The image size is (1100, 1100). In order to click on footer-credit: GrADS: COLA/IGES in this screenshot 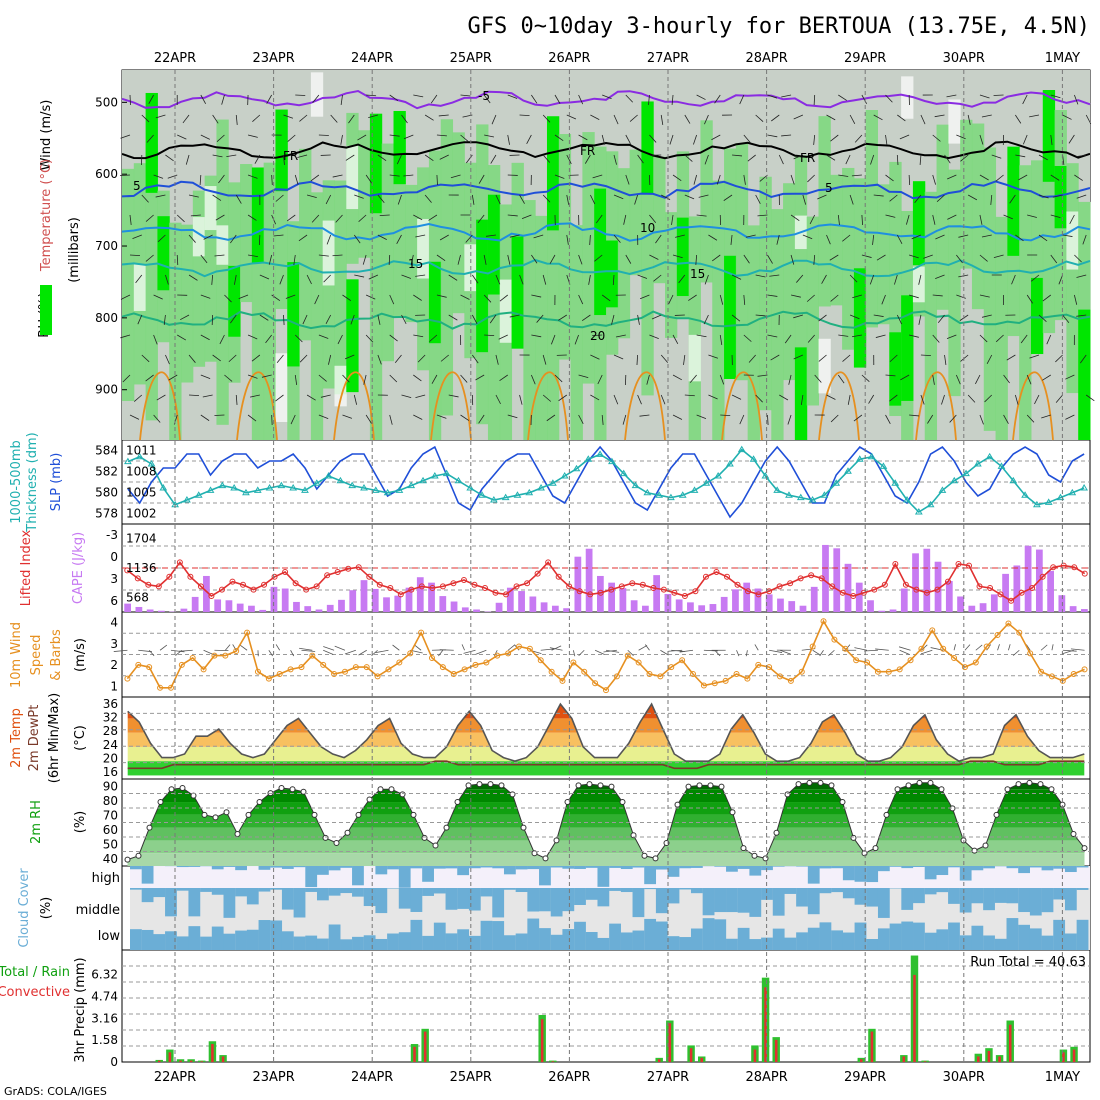, I will do `click(55, 1091)`.